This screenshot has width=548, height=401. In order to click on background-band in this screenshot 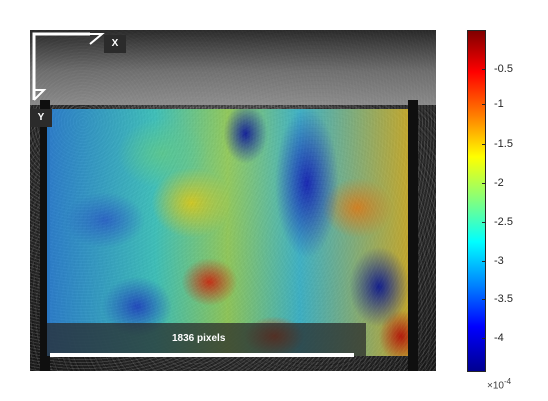, I will do `click(233, 67)`.